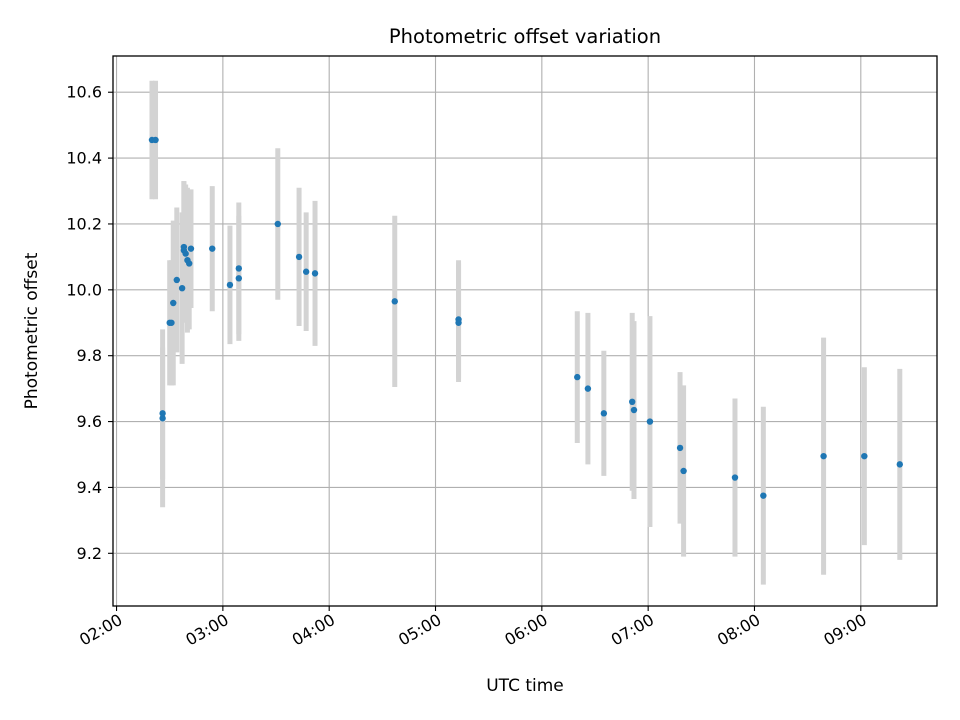 Image resolution: width=960 pixels, height=720 pixels. I want to click on y-tick-label: 9.8, so click(89, 355).